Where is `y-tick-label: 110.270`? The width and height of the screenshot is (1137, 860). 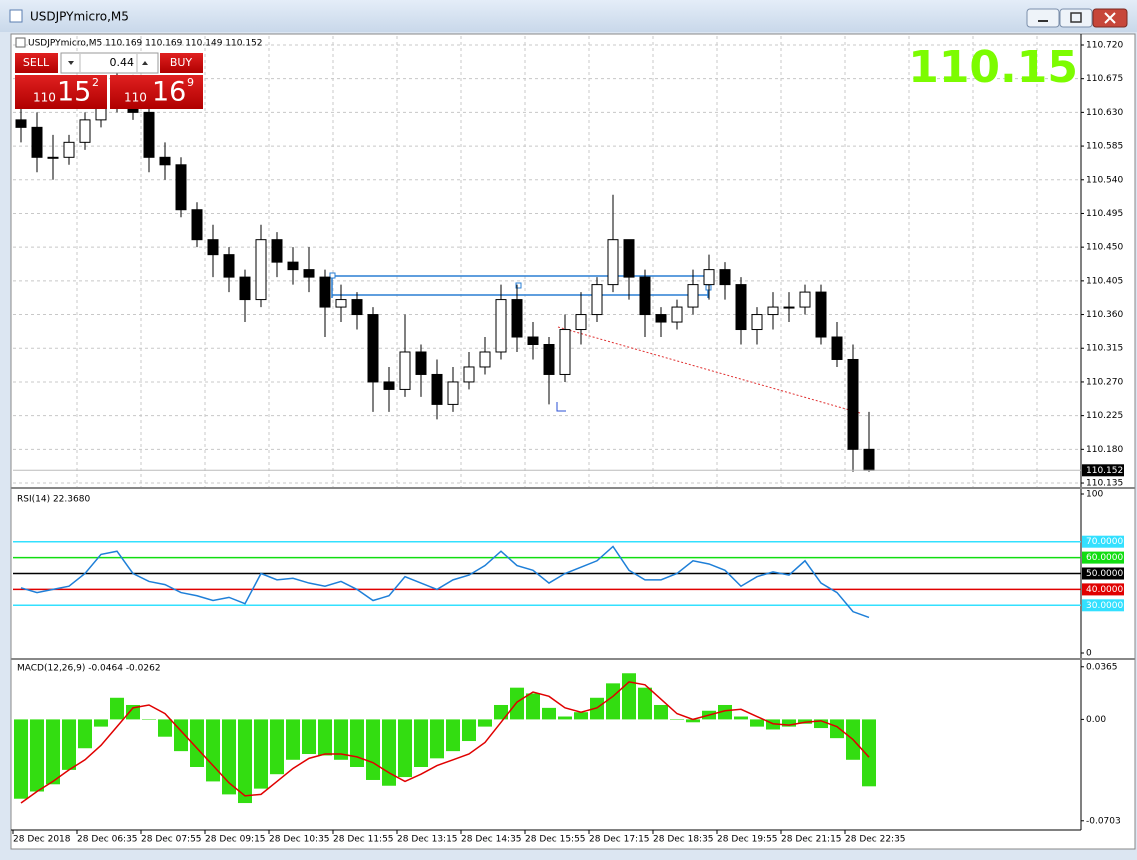 y-tick-label: 110.270 is located at coordinates (1104, 382).